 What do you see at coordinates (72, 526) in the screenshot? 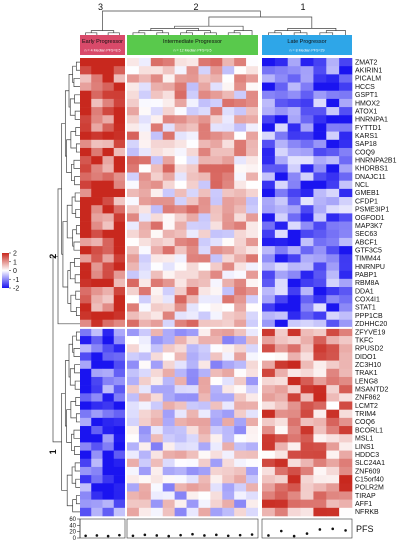
I see `pfs-tick-label: 40` at bounding box center [72, 526].